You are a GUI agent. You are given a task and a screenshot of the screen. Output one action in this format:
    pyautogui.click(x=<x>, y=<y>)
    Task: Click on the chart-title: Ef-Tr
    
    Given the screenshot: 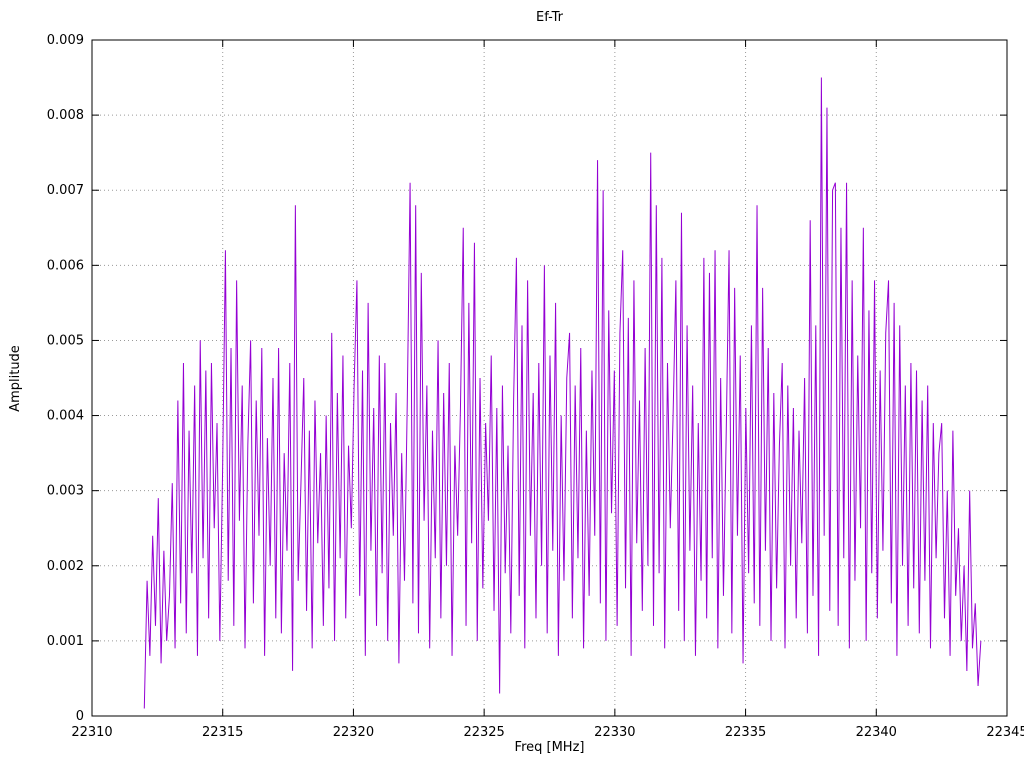 What is the action you would take?
    pyautogui.click(x=549, y=17)
    